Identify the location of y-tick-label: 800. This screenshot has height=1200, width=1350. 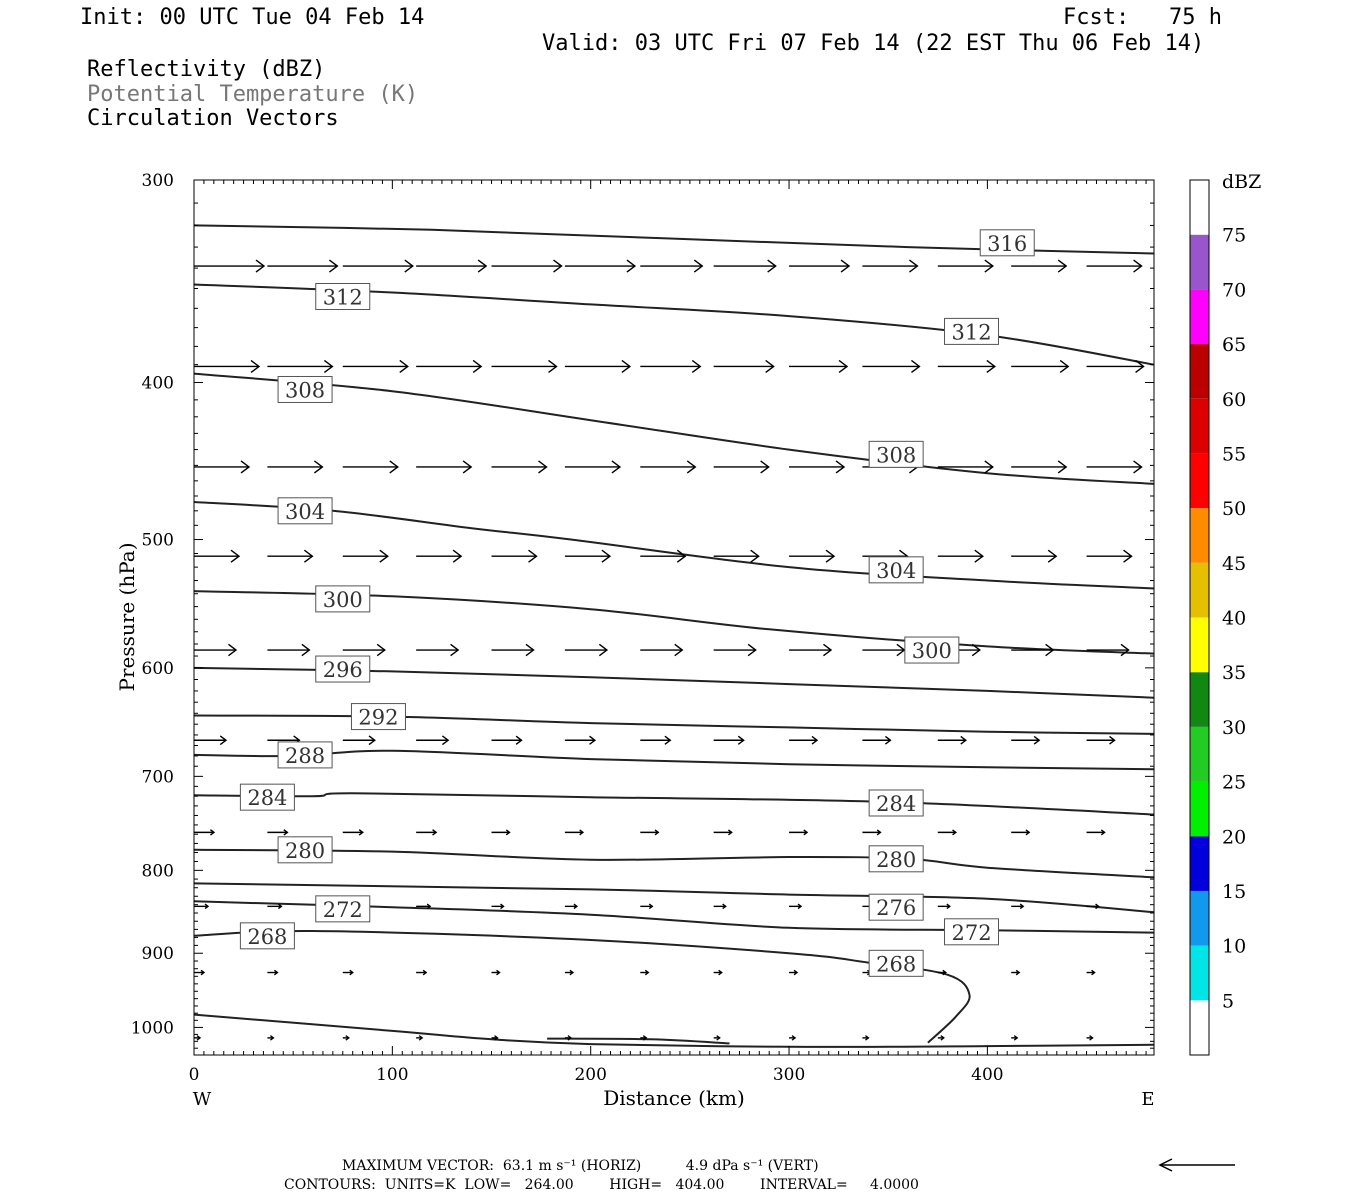
(158, 871).